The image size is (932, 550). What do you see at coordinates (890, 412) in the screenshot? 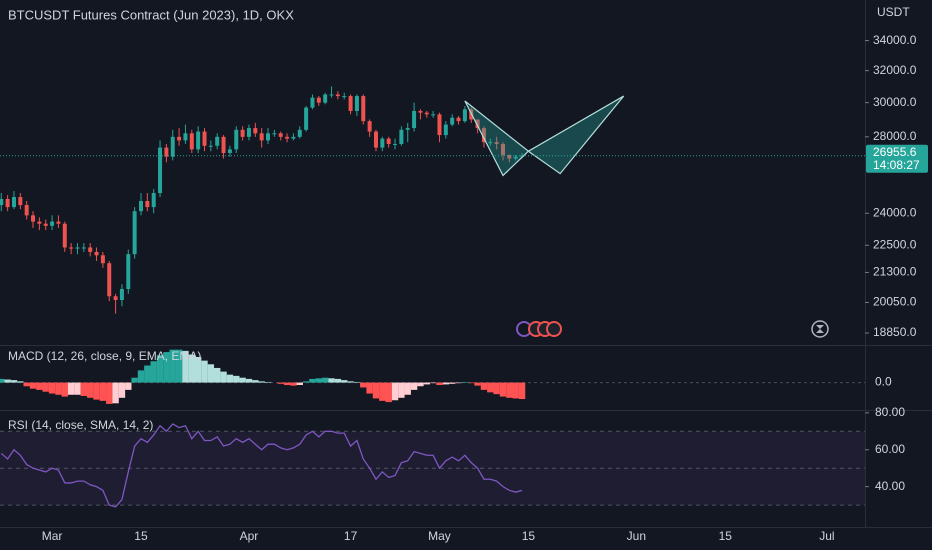
I see `y-tick-label: 80.00` at bounding box center [890, 412].